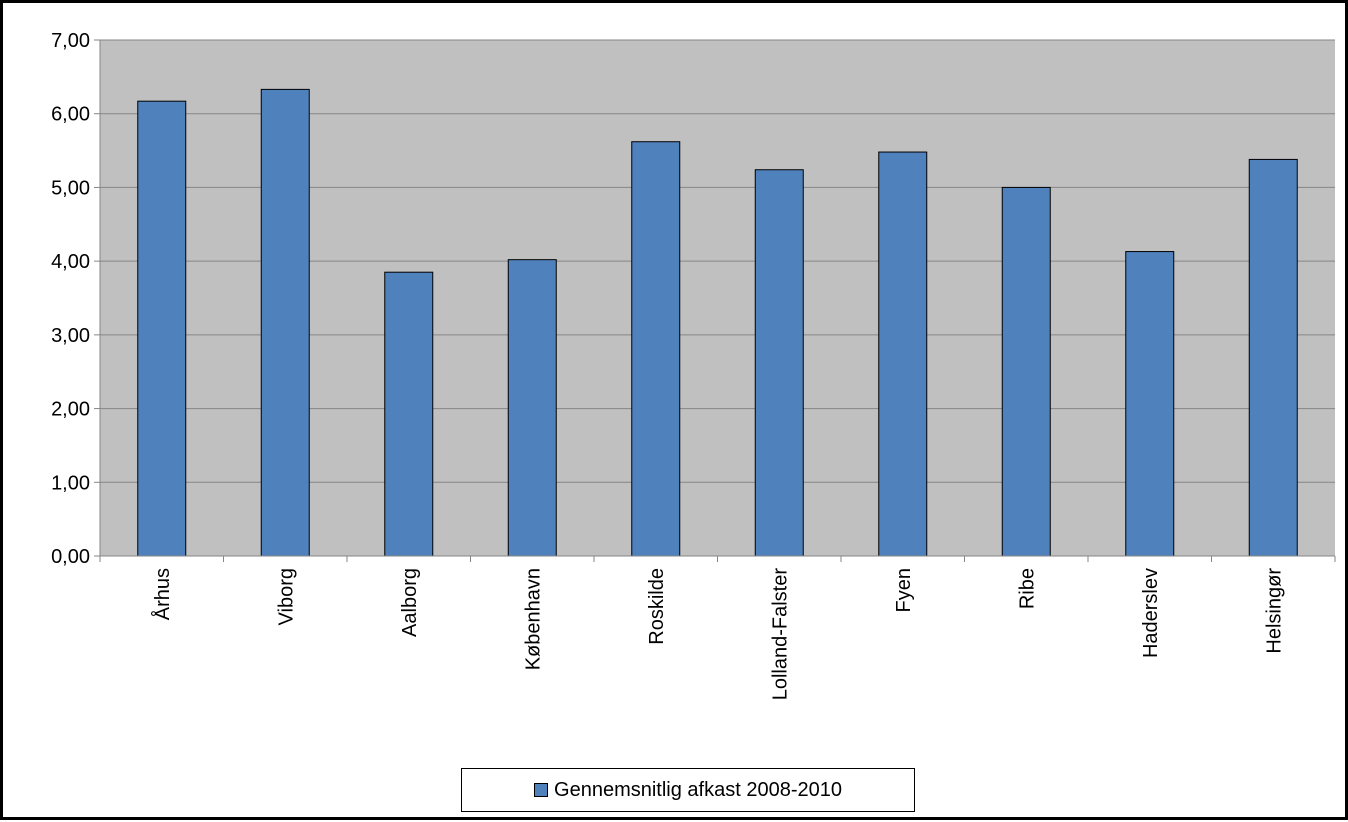 Image resolution: width=1348 pixels, height=822 pixels. What do you see at coordinates (780, 634) in the screenshot?
I see `x-tick-label: Lolland-Falster` at bounding box center [780, 634].